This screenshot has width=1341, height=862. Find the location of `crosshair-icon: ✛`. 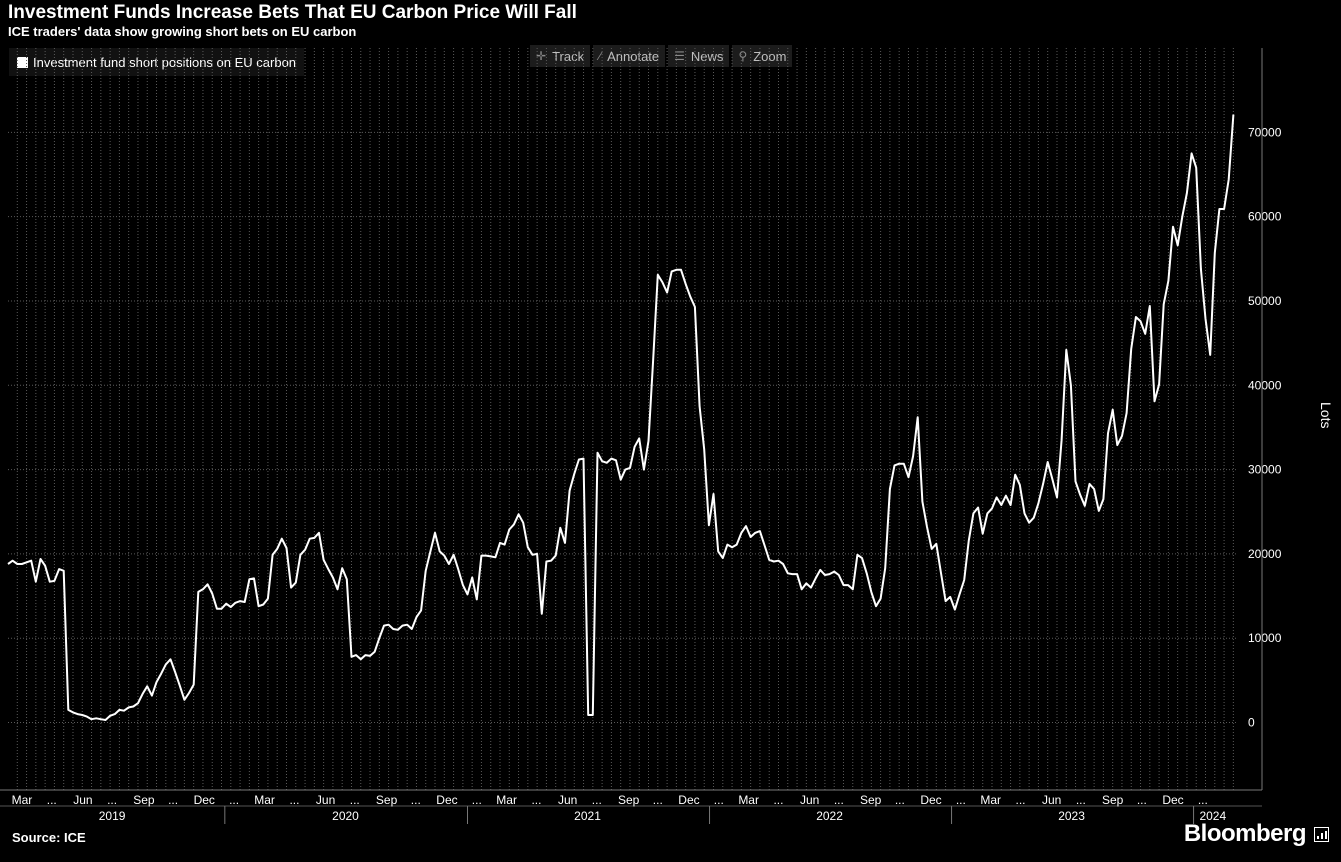

crosshair-icon: ✛ is located at coordinates (541, 56).